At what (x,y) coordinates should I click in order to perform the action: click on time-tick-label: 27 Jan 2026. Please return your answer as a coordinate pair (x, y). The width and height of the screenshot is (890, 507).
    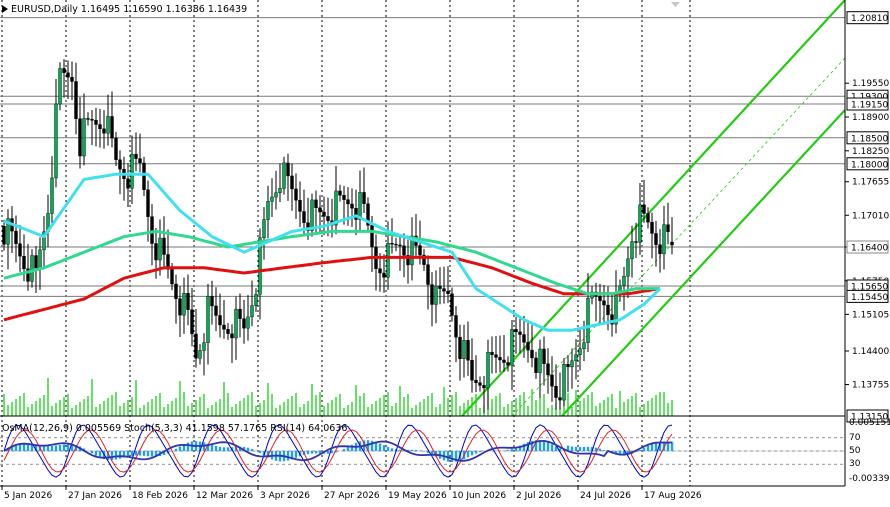
    Looking at the image, I should click on (95, 496).